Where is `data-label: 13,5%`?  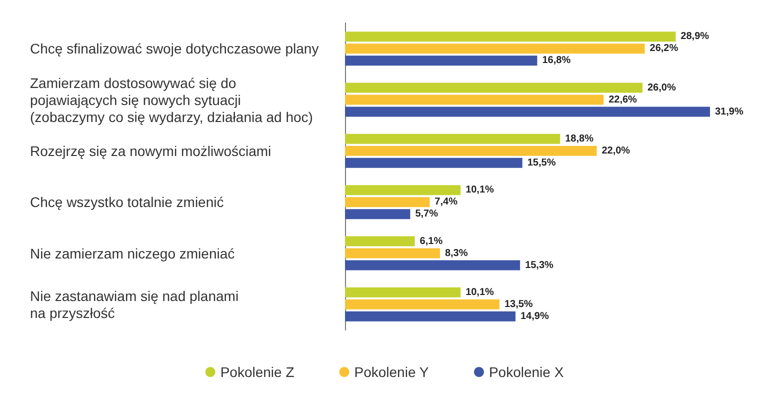
data-label: 13,5% is located at coordinates (518, 304).